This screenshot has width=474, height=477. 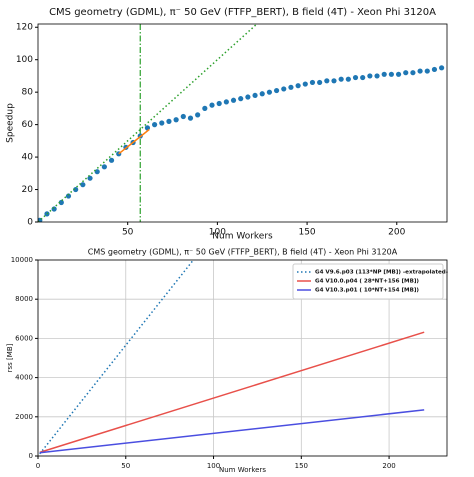 I want to click on y-axis-label: rss [MB], so click(x=10, y=357).